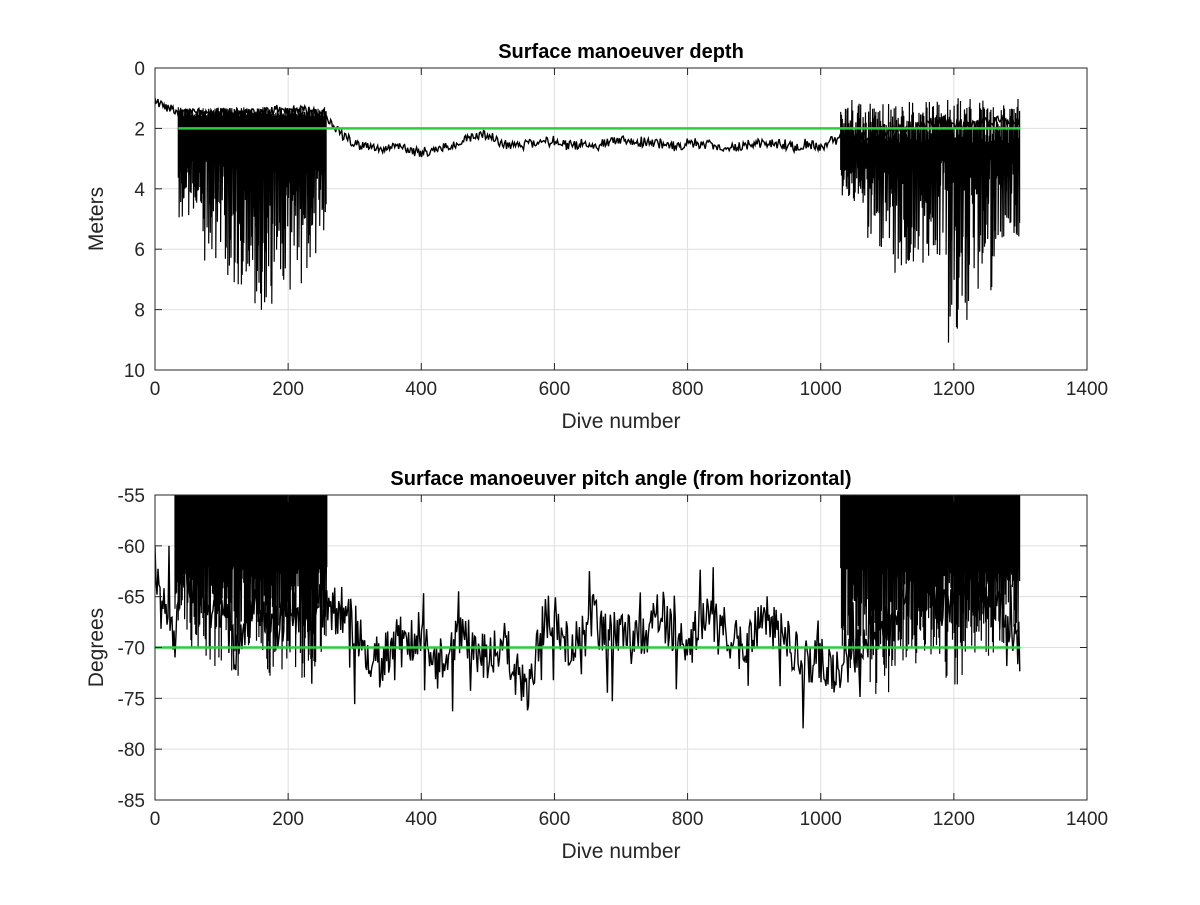 This screenshot has height=905, width=1200. I want to click on y-tick-label: 2, so click(139, 129).